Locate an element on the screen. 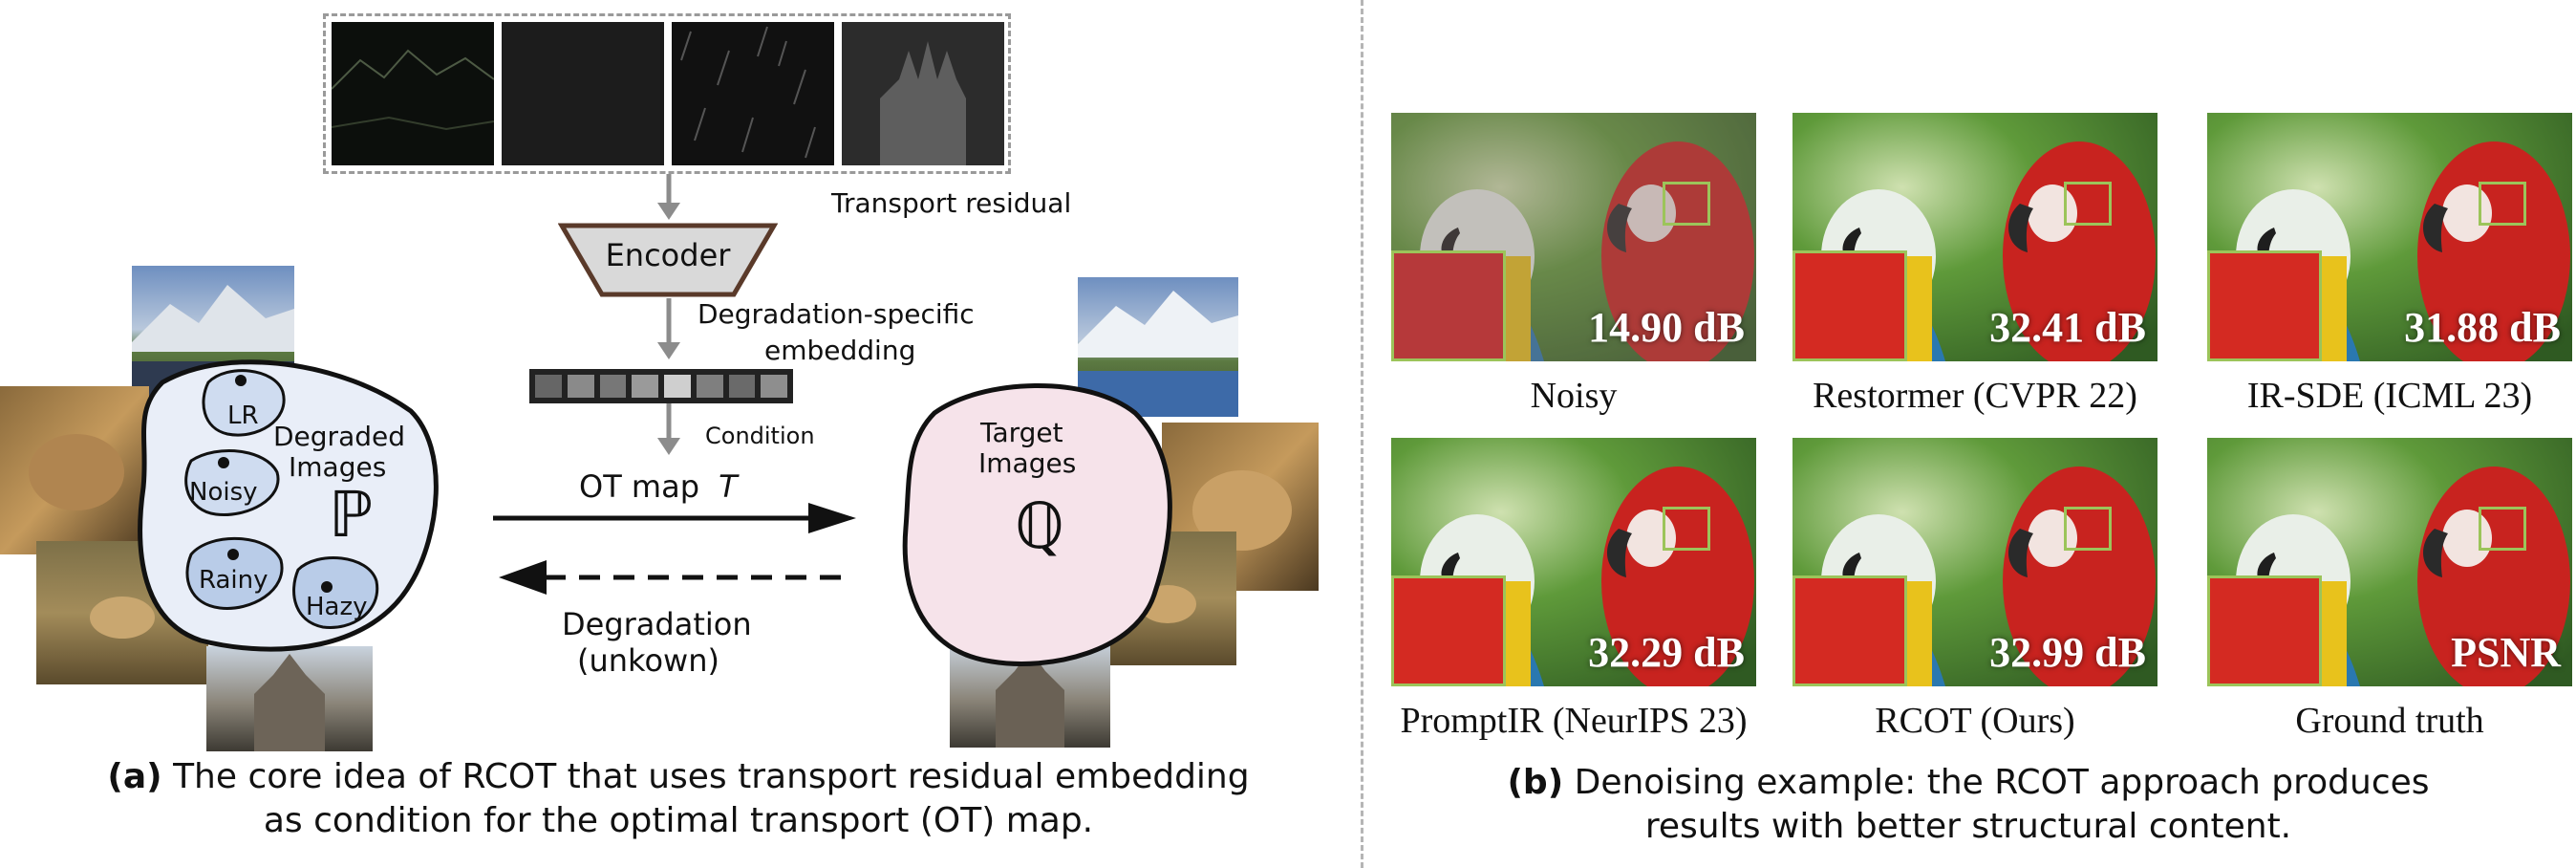  method-label: RCOT (Ours) is located at coordinates (1975, 721).